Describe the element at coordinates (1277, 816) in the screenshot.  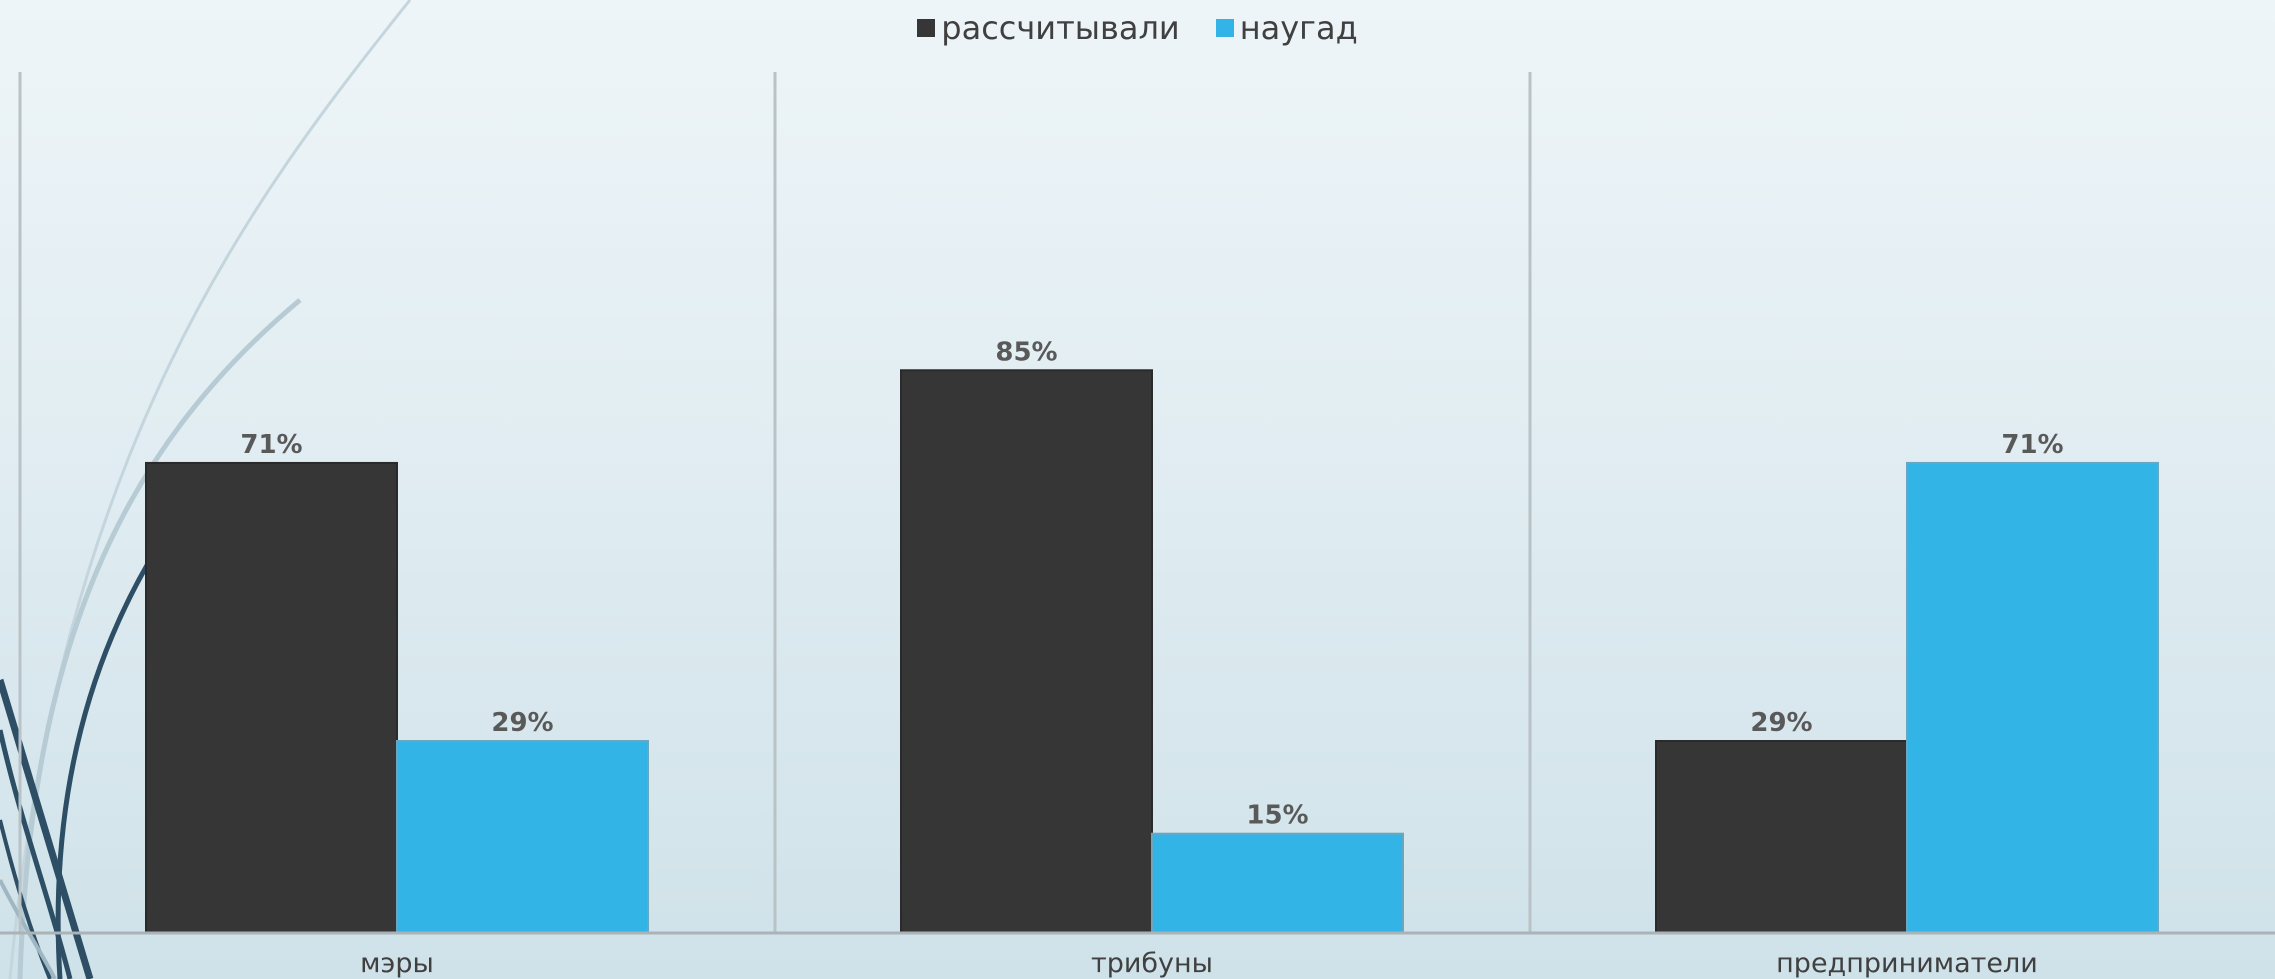
I see `data-label-2-2: 15%` at that location.